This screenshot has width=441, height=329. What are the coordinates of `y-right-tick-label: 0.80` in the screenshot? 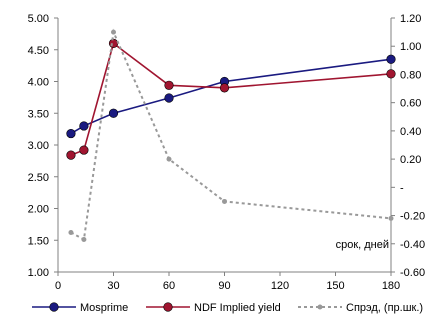 It's located at (410, 75).